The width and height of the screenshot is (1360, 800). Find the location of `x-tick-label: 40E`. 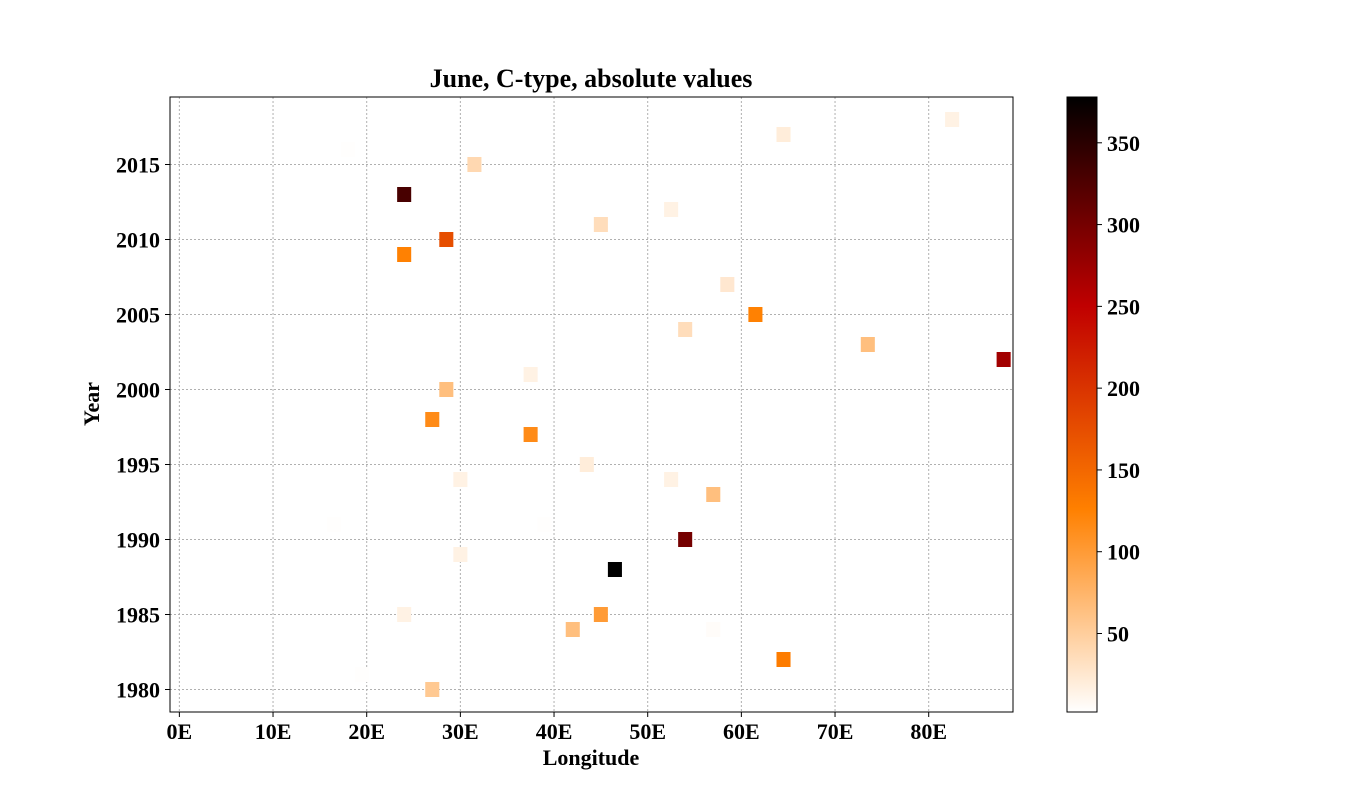

x-tick-label: 40E is located at coordinates (554, 731).